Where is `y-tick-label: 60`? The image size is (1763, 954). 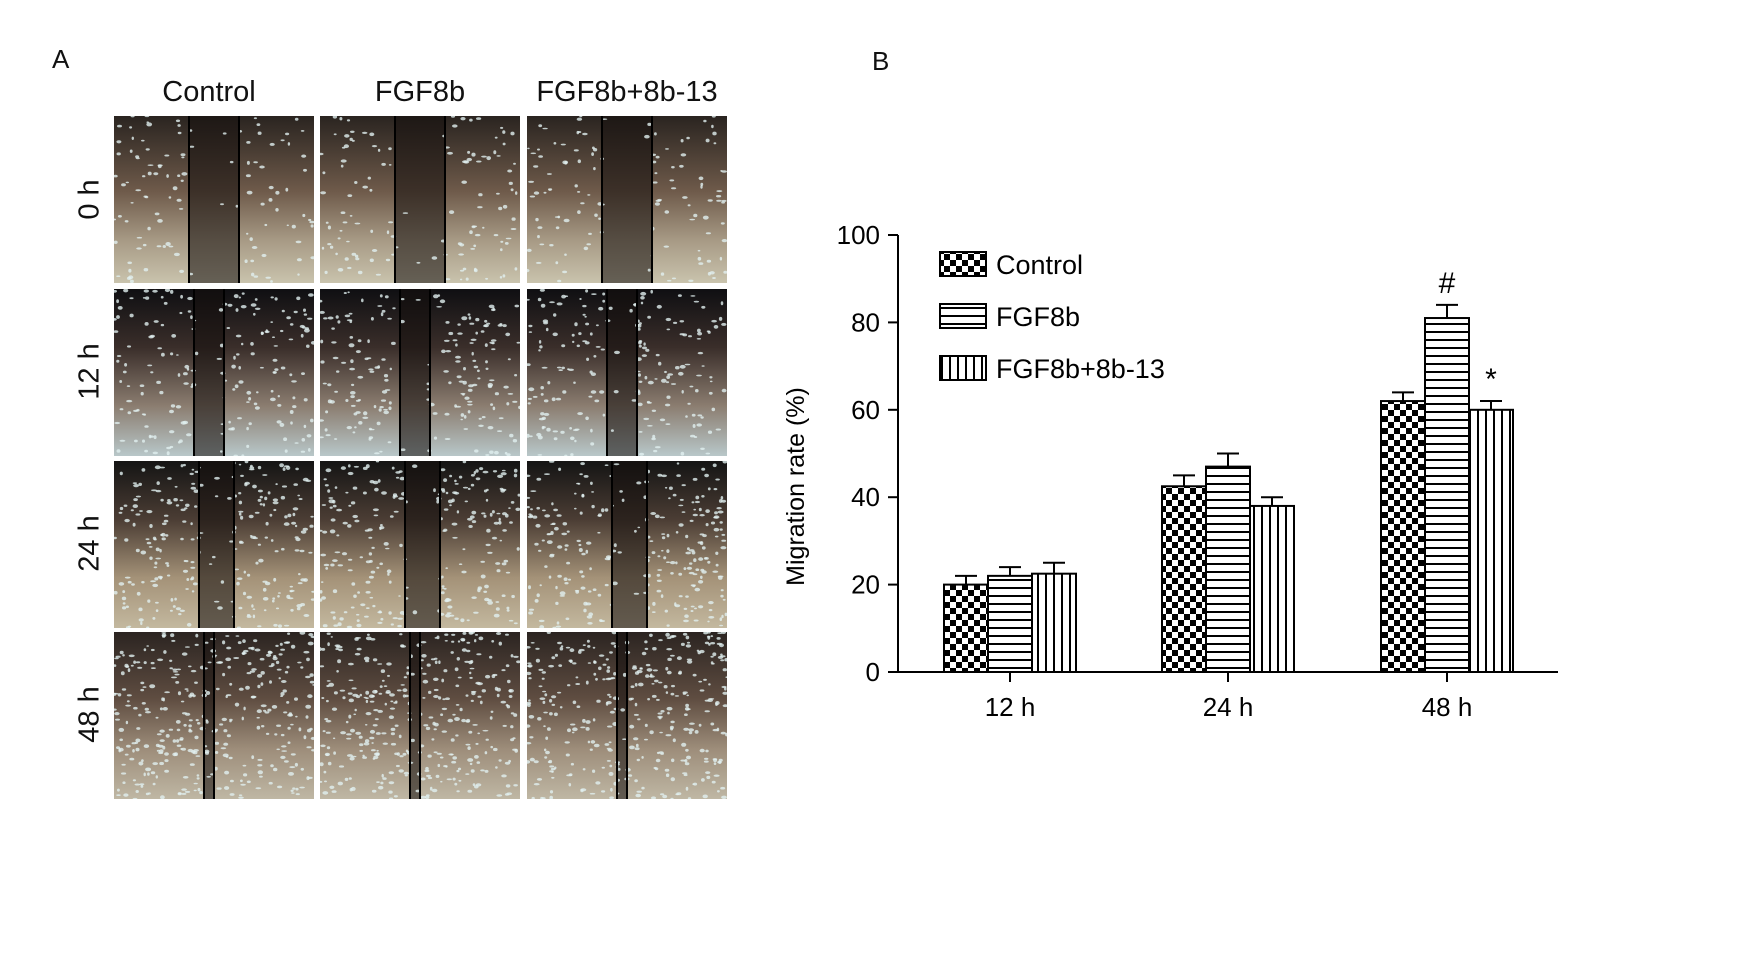 y-tick-label: 60 is located at coordinates (865, 410).